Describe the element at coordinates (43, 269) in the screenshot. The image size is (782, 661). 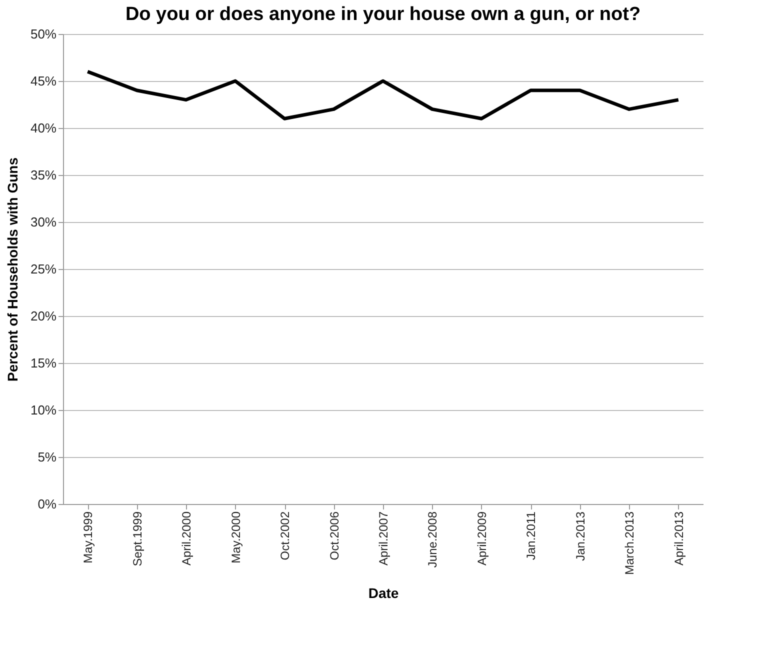
I see `y-tick-label: 25%` at that location.